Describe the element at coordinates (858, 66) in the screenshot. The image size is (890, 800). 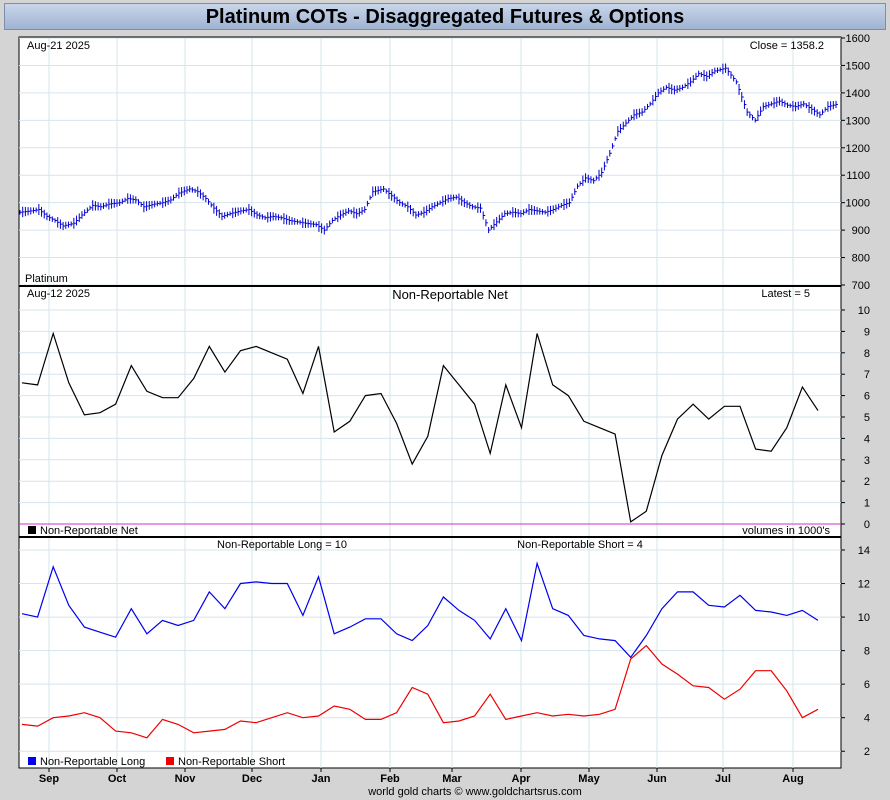
I see `y-tick-label: 1500` at that location.